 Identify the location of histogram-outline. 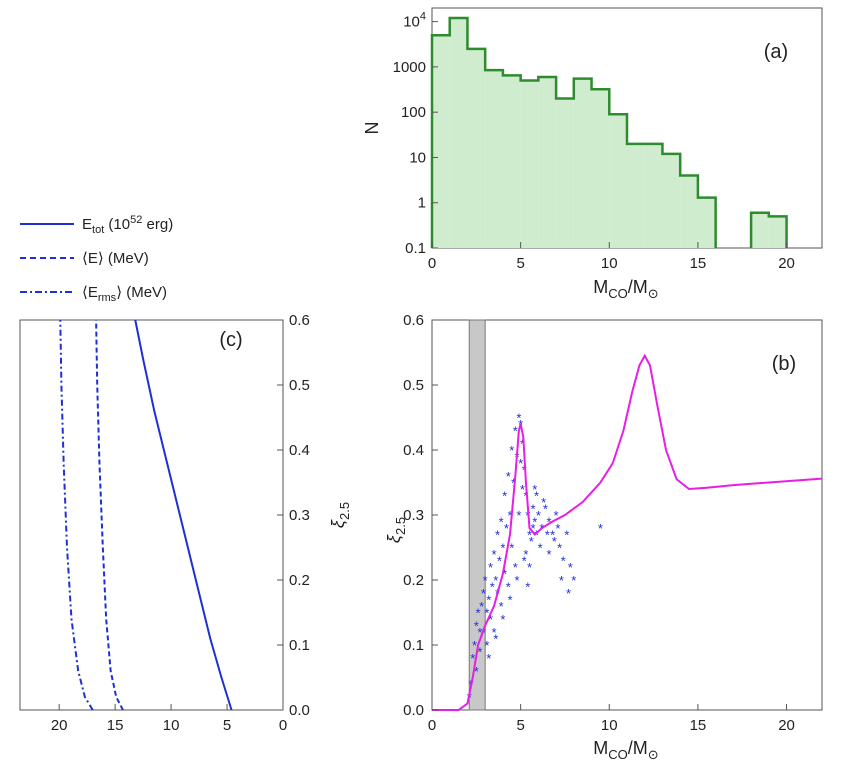
(609, 132).